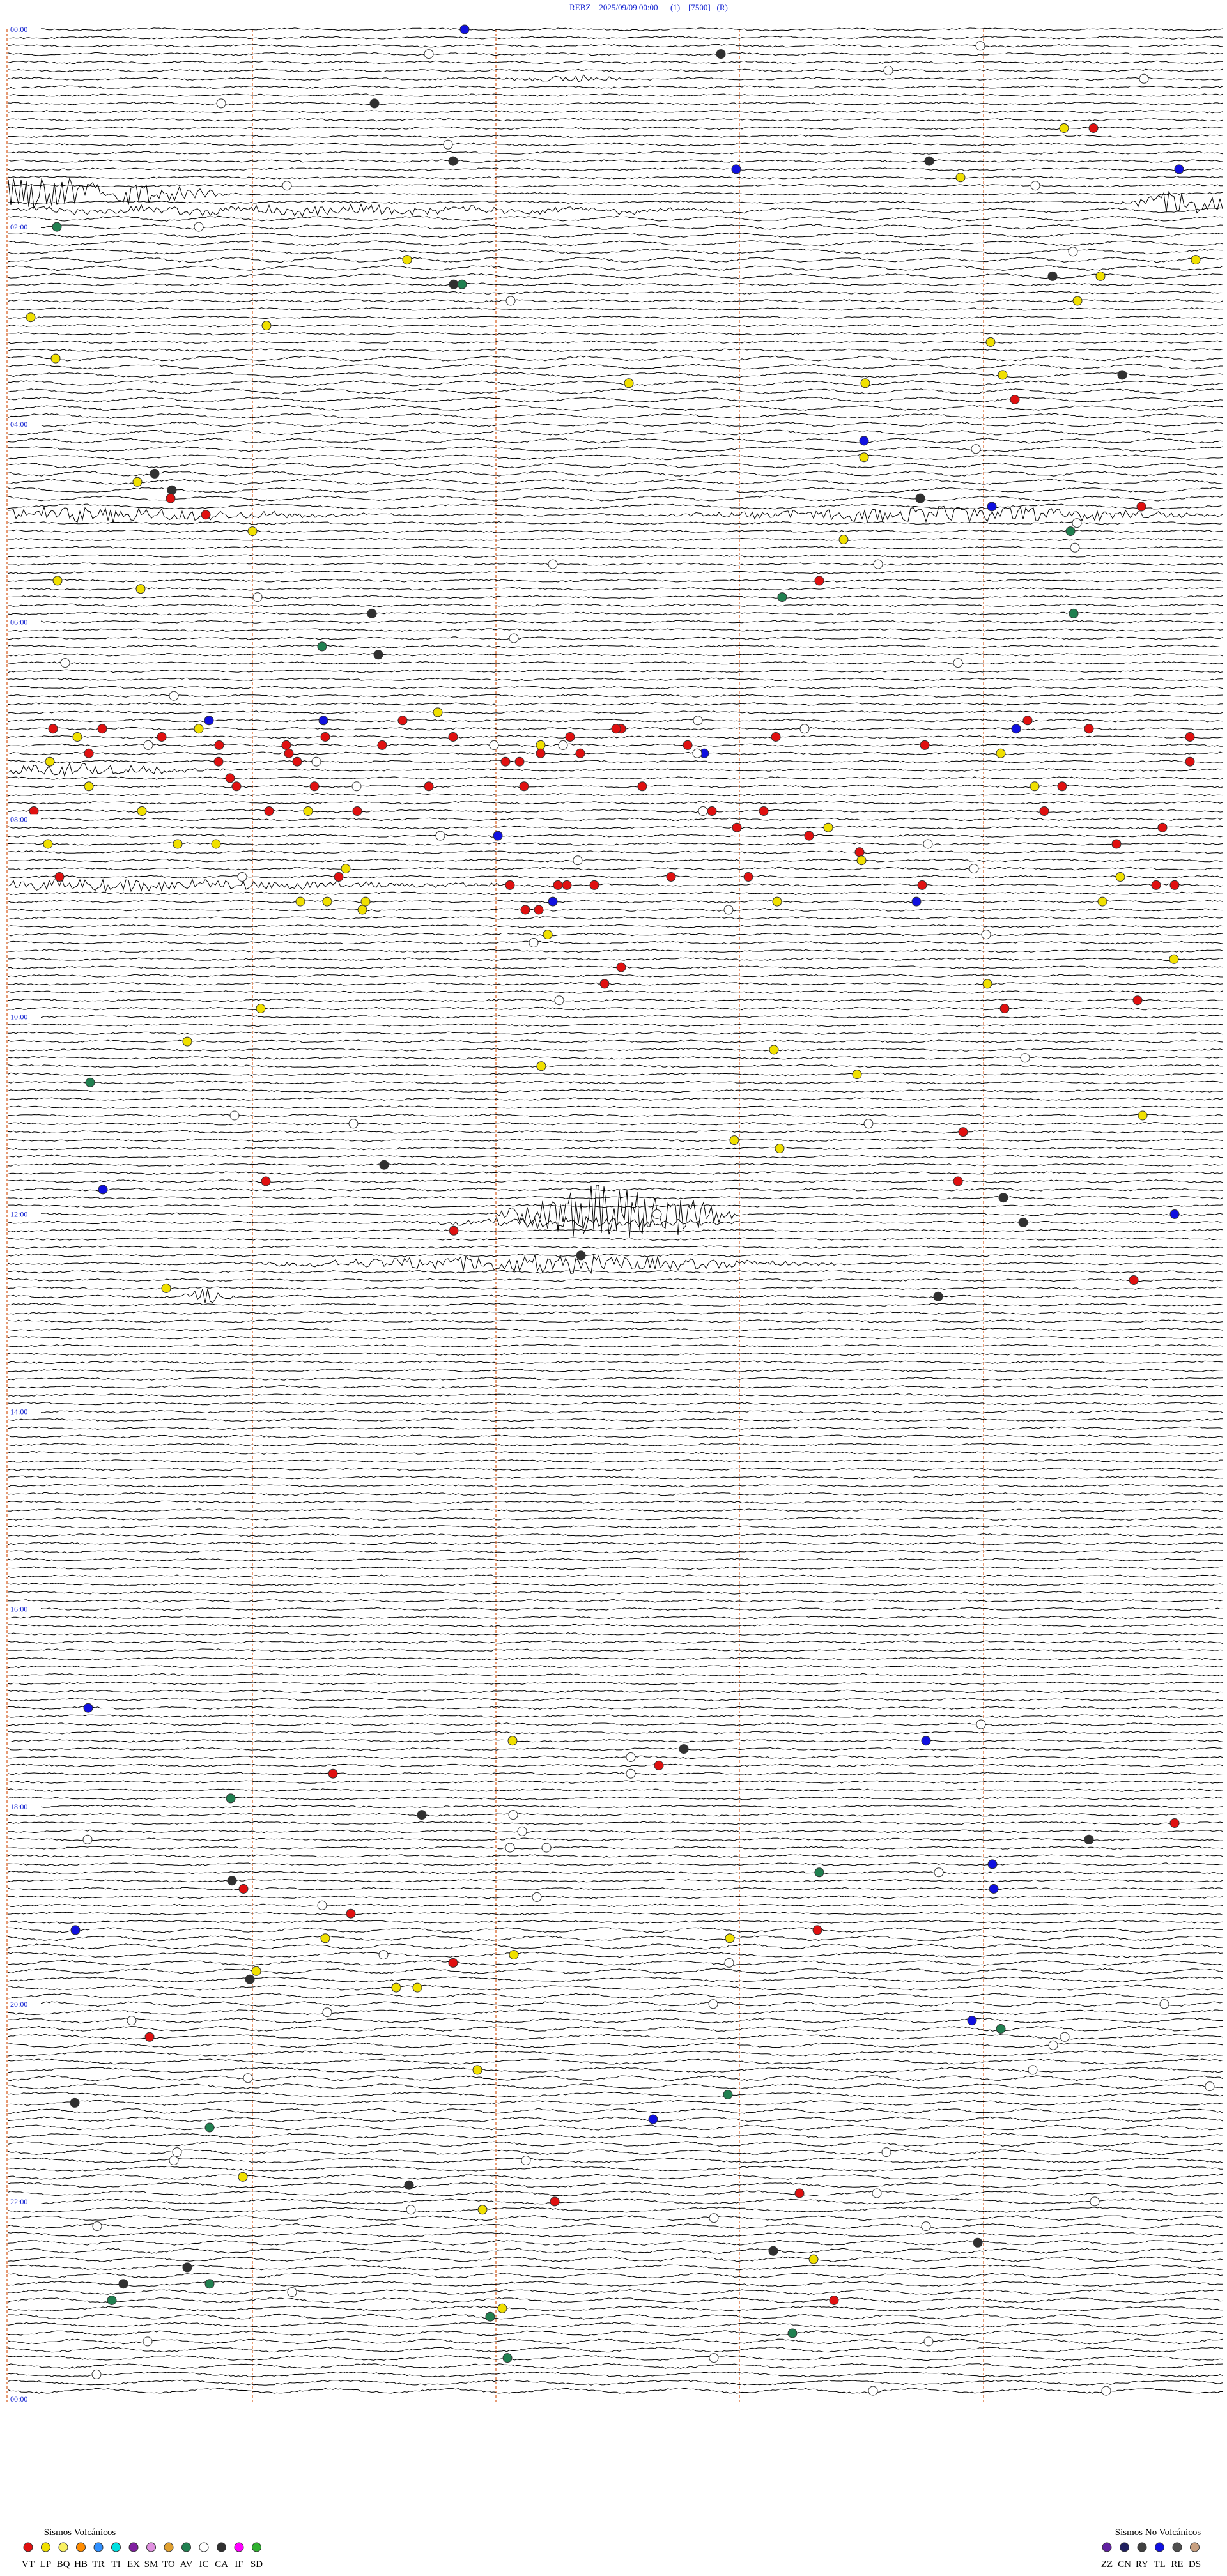 Image resolution: width=1227 pixels, height=2576 pixels. What do you see at coordinates (648, 7) in the screenshot?
I see `header-title: REBZ 2025/09/09 00:00 (1) [7500] (R)` at bounding box center [648, 7].